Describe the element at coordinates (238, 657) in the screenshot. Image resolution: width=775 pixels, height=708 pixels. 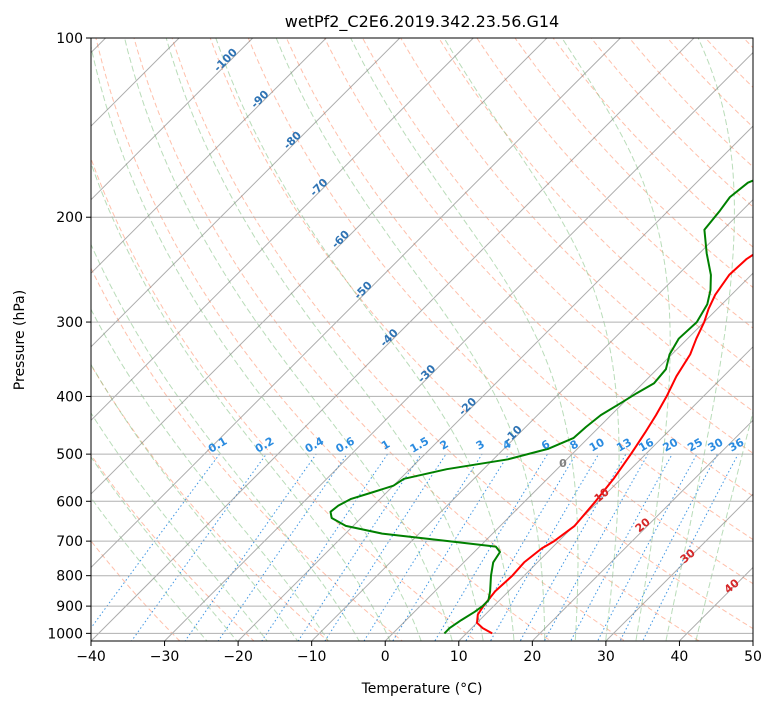
I see `x-tick-label: −20` at that location.